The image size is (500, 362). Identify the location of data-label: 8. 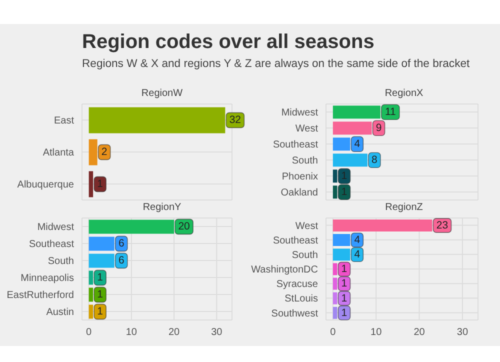
(375, 160).